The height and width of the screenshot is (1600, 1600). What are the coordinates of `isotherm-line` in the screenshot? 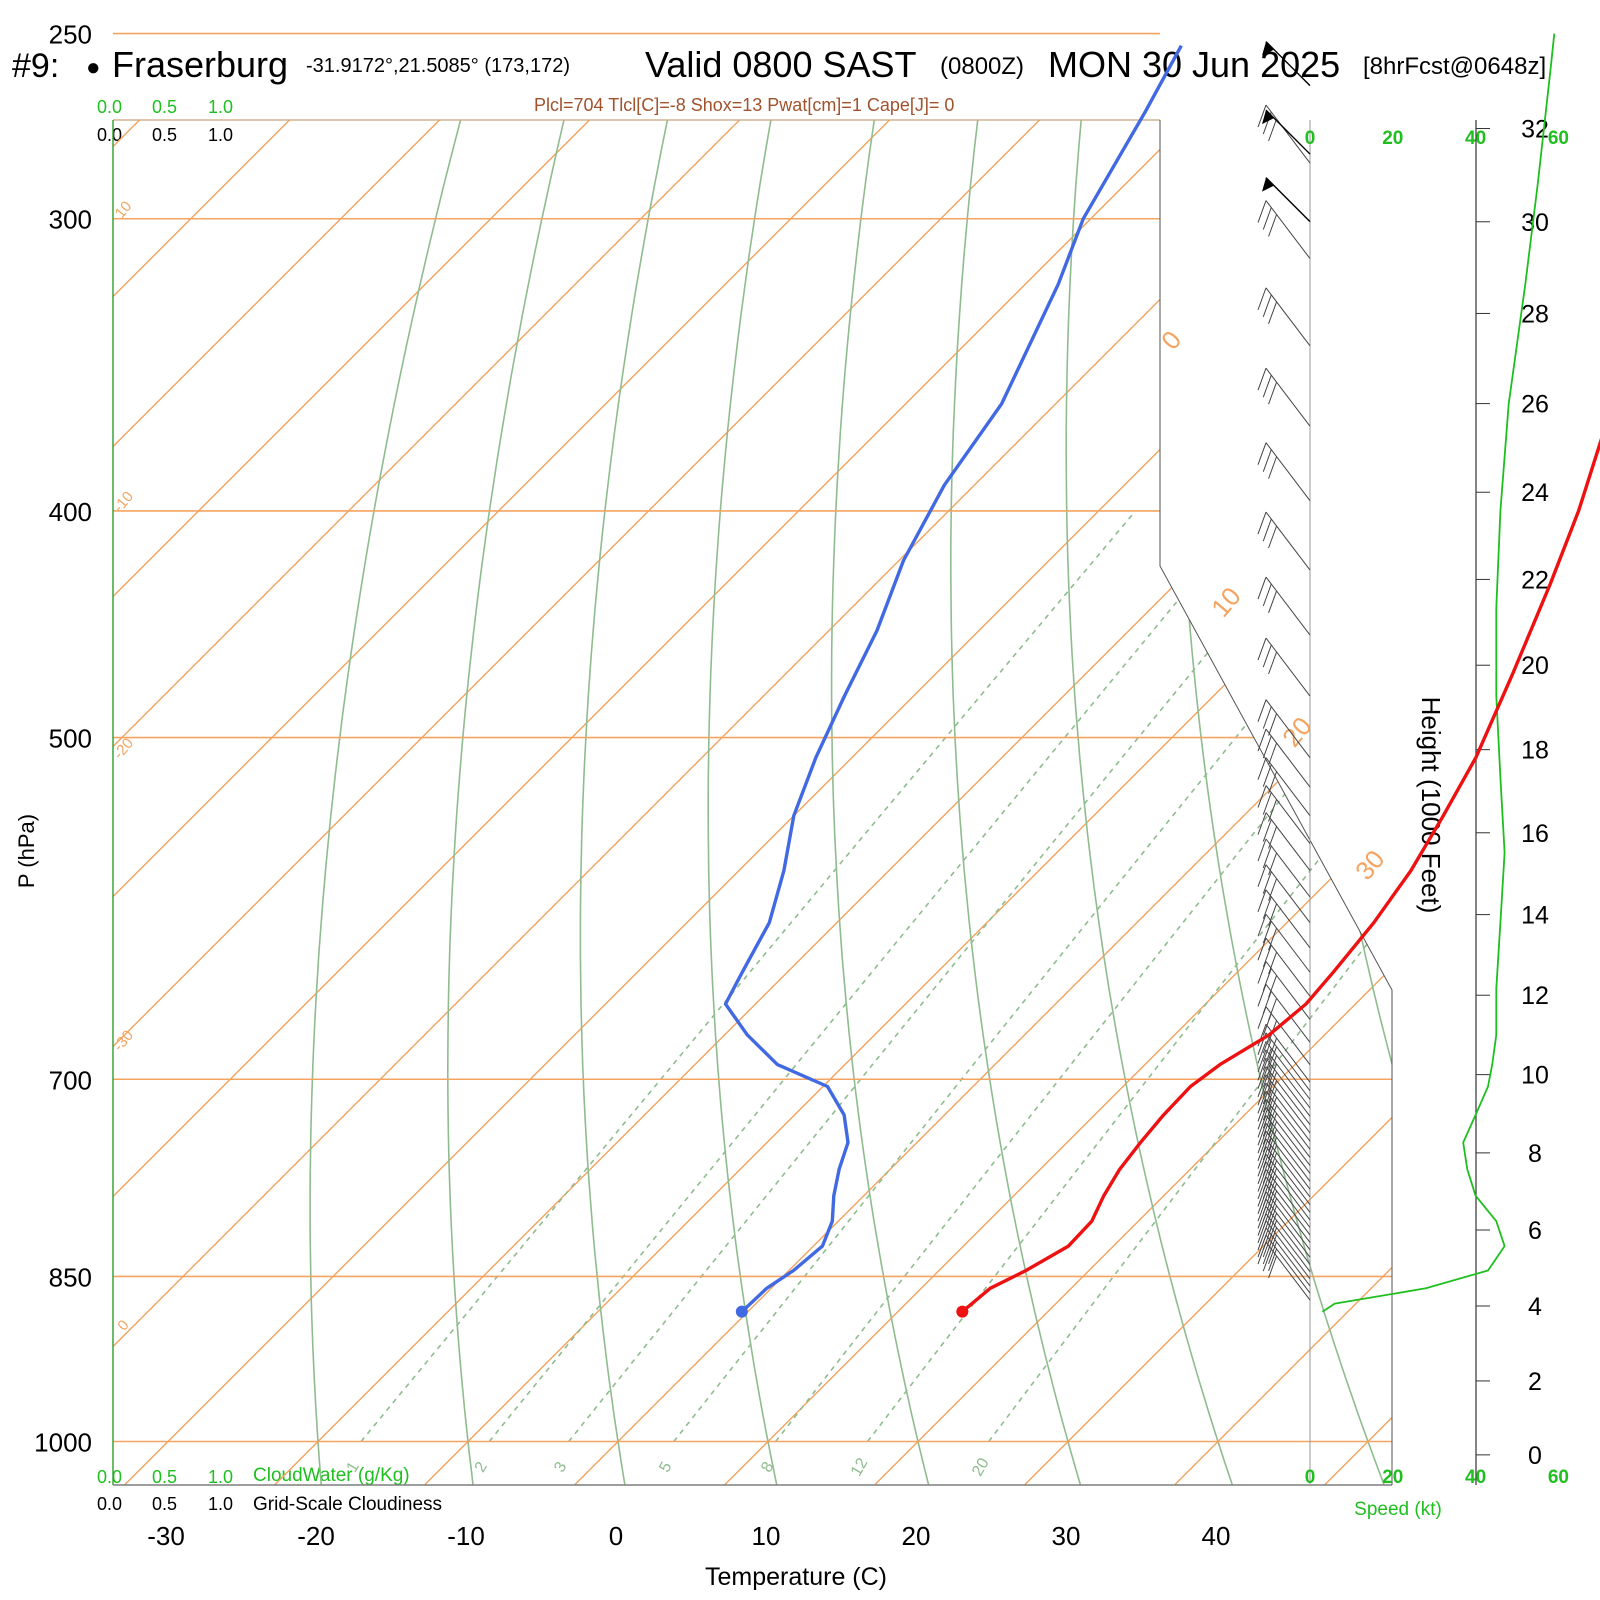 It's located at (1350, 802).